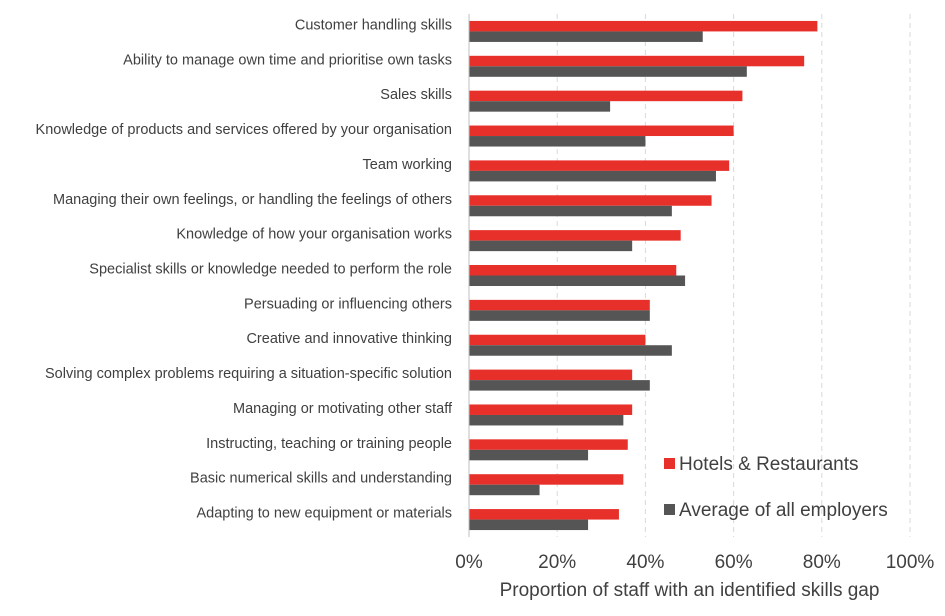 This screenshot has height=616, width=945. Describe the element at coordinates (645, 562) in the screenshot. I see `x-tick-label-40: 40%` at that location.